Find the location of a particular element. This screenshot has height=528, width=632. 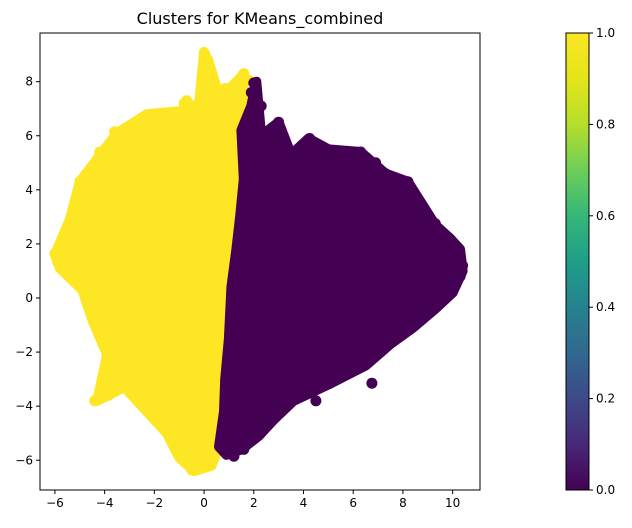

x-tick-label: 8 is located at coordinates (403, 503).